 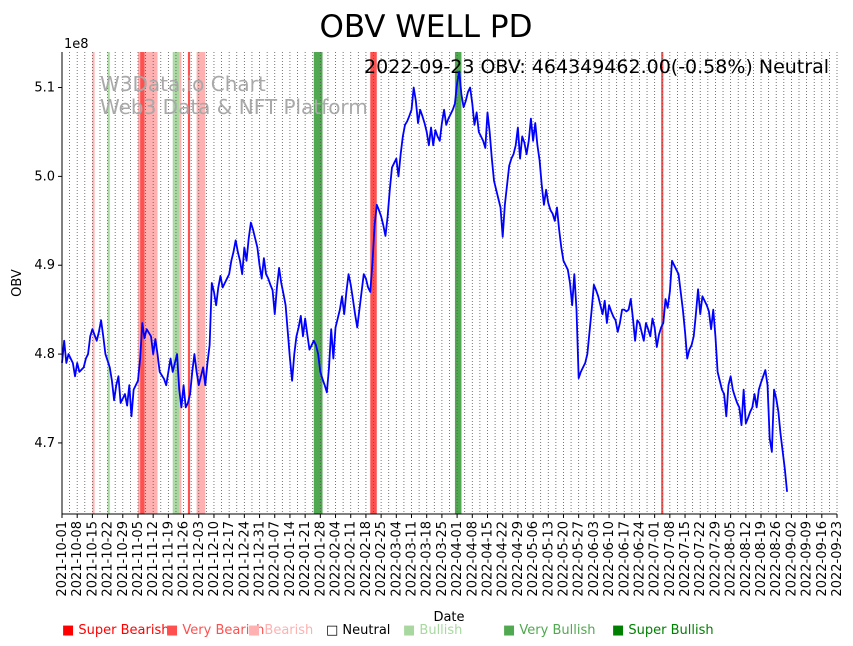 What do you see at coordinates (92, 559) in the screenshot?
I see `x-tick-label: 2021-10-15` at bounding box center [92, 559].